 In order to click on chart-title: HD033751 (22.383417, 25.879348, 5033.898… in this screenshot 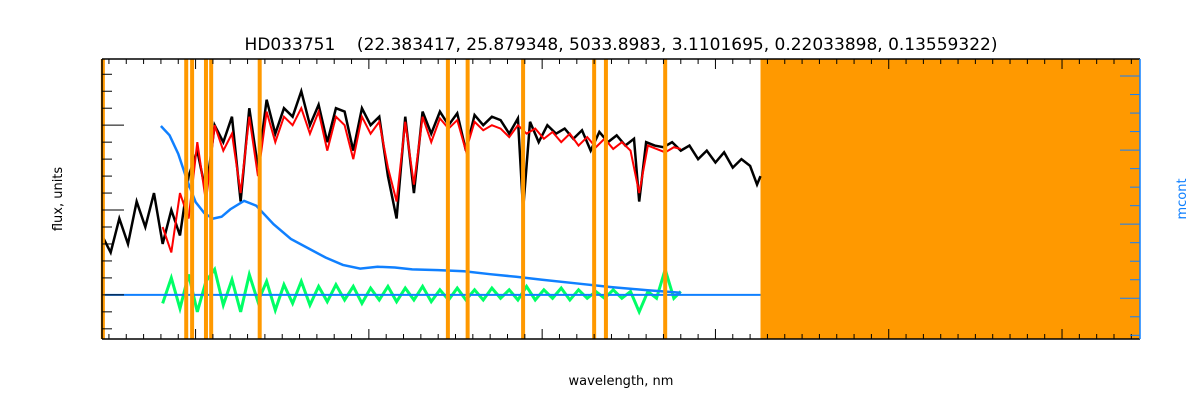, I will do `click(621, 45)`.